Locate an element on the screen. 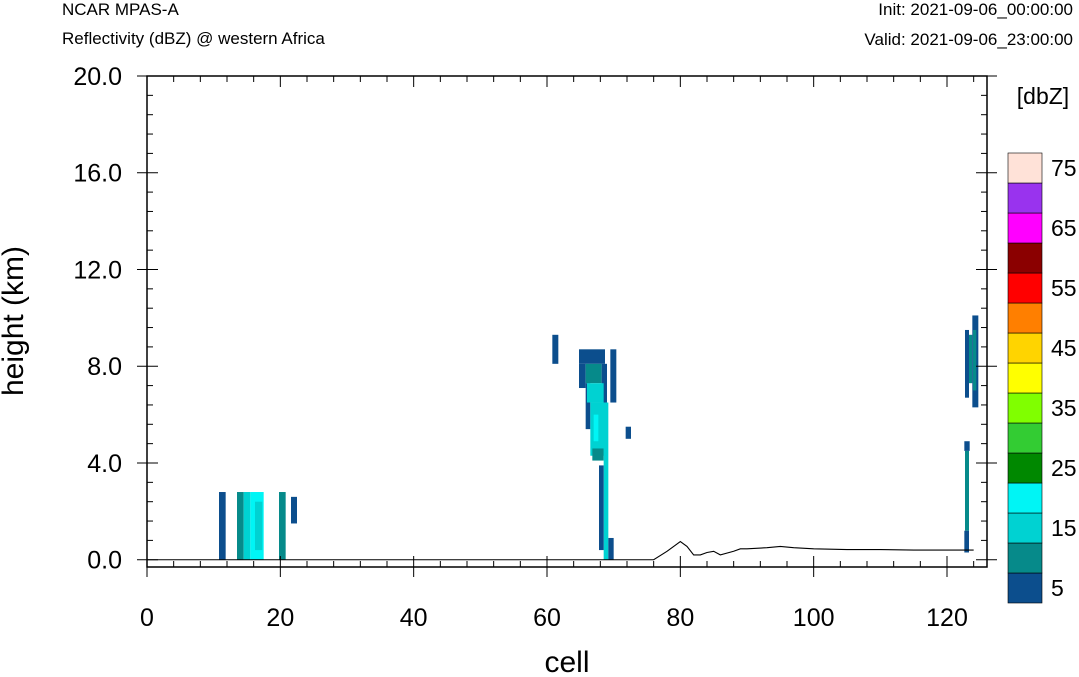 This screenshot has width=1079, height=677. x-tick-label: 80 is located at coordinates (680, 618).